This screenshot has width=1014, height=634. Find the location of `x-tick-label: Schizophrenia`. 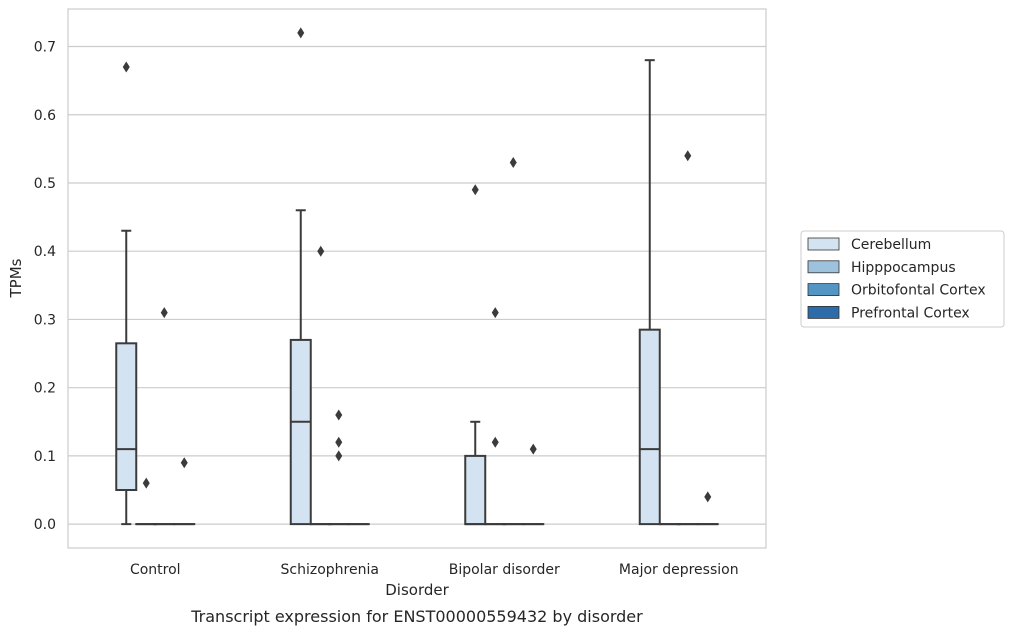

x-tick-label: Schizophrenia is located at coordinates (330, 570).